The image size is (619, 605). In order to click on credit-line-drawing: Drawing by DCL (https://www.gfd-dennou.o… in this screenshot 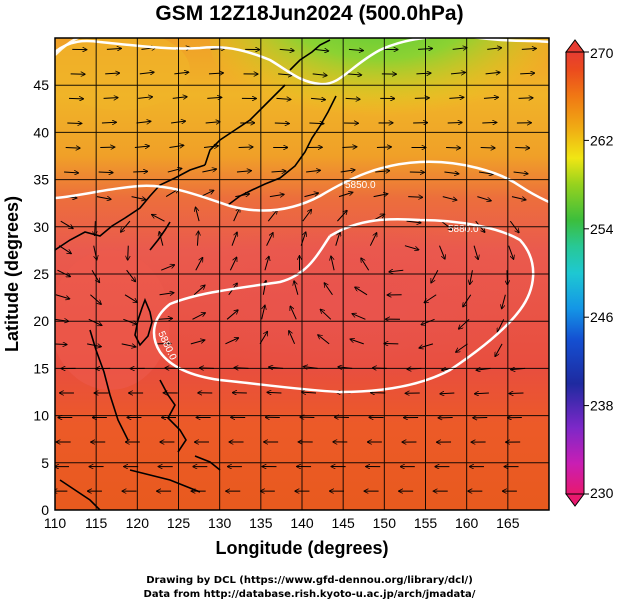, I will do `click(309, 580)`.